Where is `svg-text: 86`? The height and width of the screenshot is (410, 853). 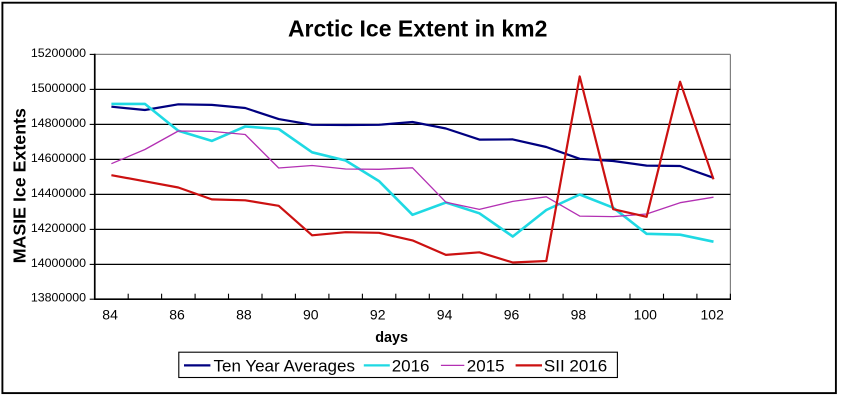
svg-text: 86 is located at coordinates (177, 314).